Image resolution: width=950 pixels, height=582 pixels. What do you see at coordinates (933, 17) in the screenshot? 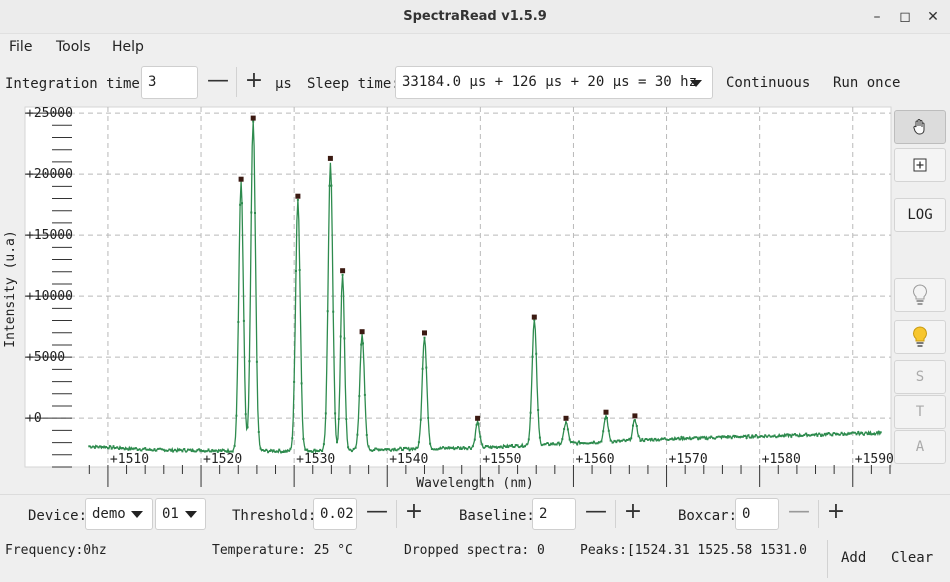
I see `close-icon: ✕` at bounding box center [933, 17].